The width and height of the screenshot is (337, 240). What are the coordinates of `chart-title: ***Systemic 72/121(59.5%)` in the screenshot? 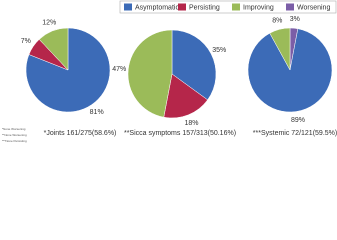 It's located at (295, 133).